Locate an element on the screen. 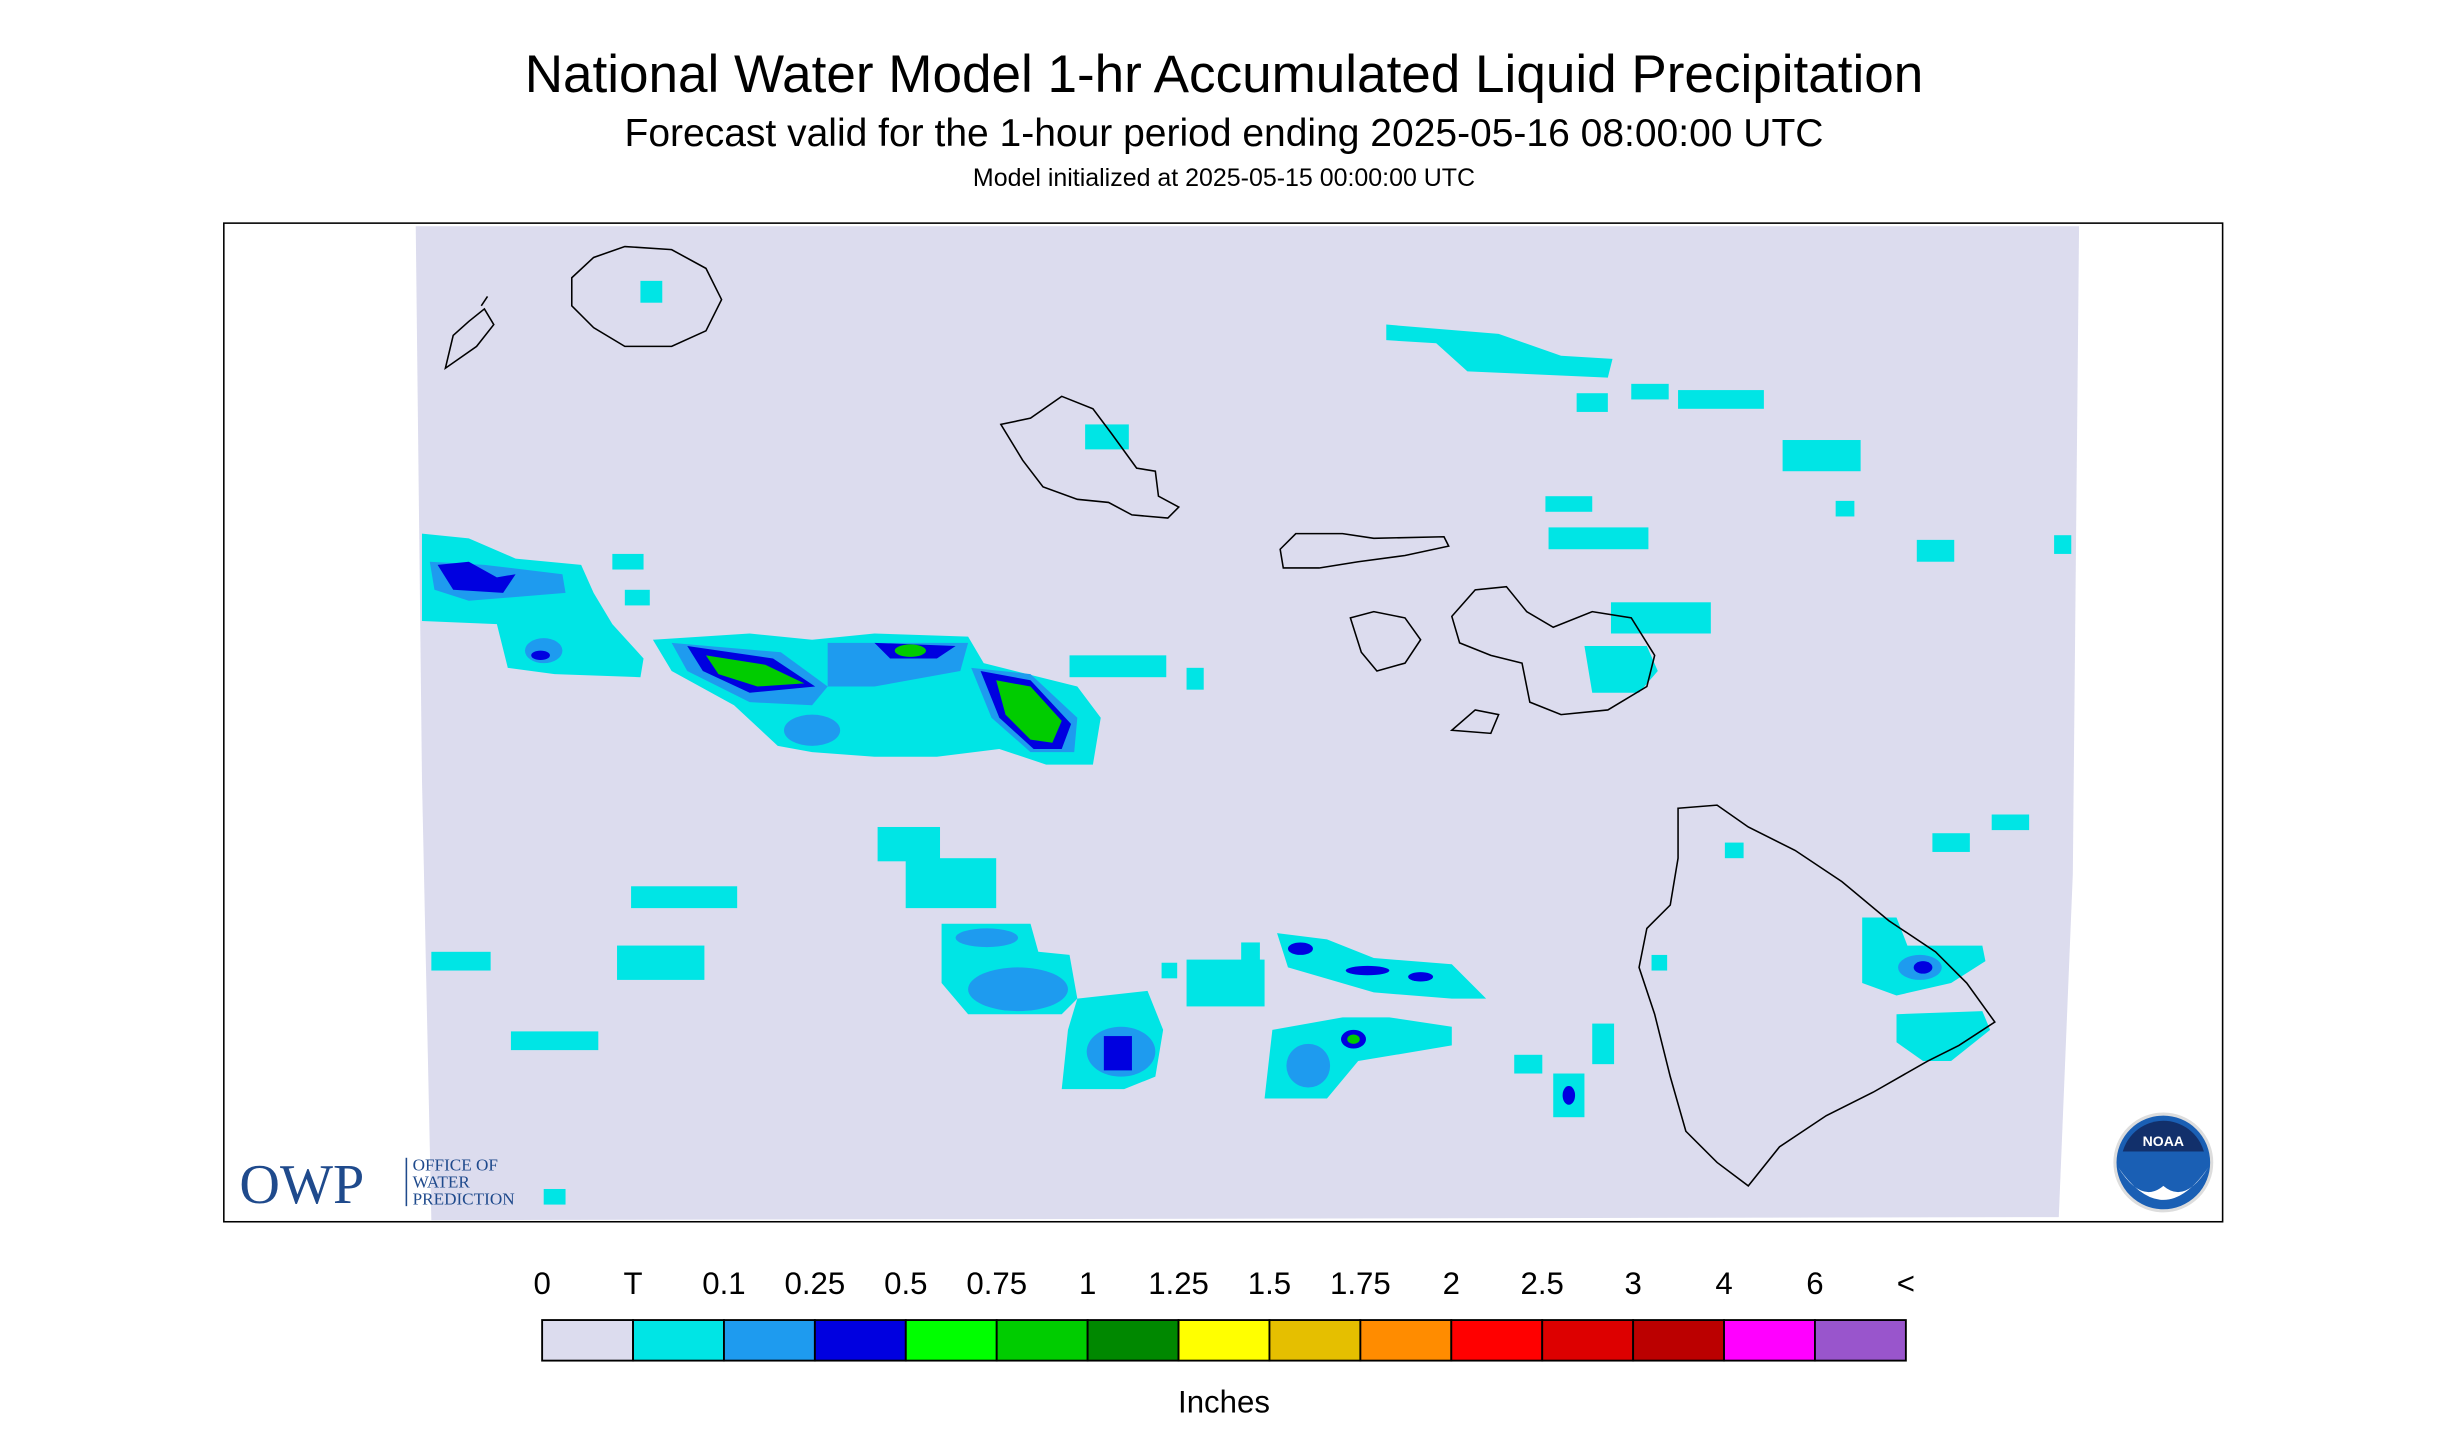 This screenshot has height=1448, width=2448. legend-label: 6 is located at coordinates (1814, 1283).